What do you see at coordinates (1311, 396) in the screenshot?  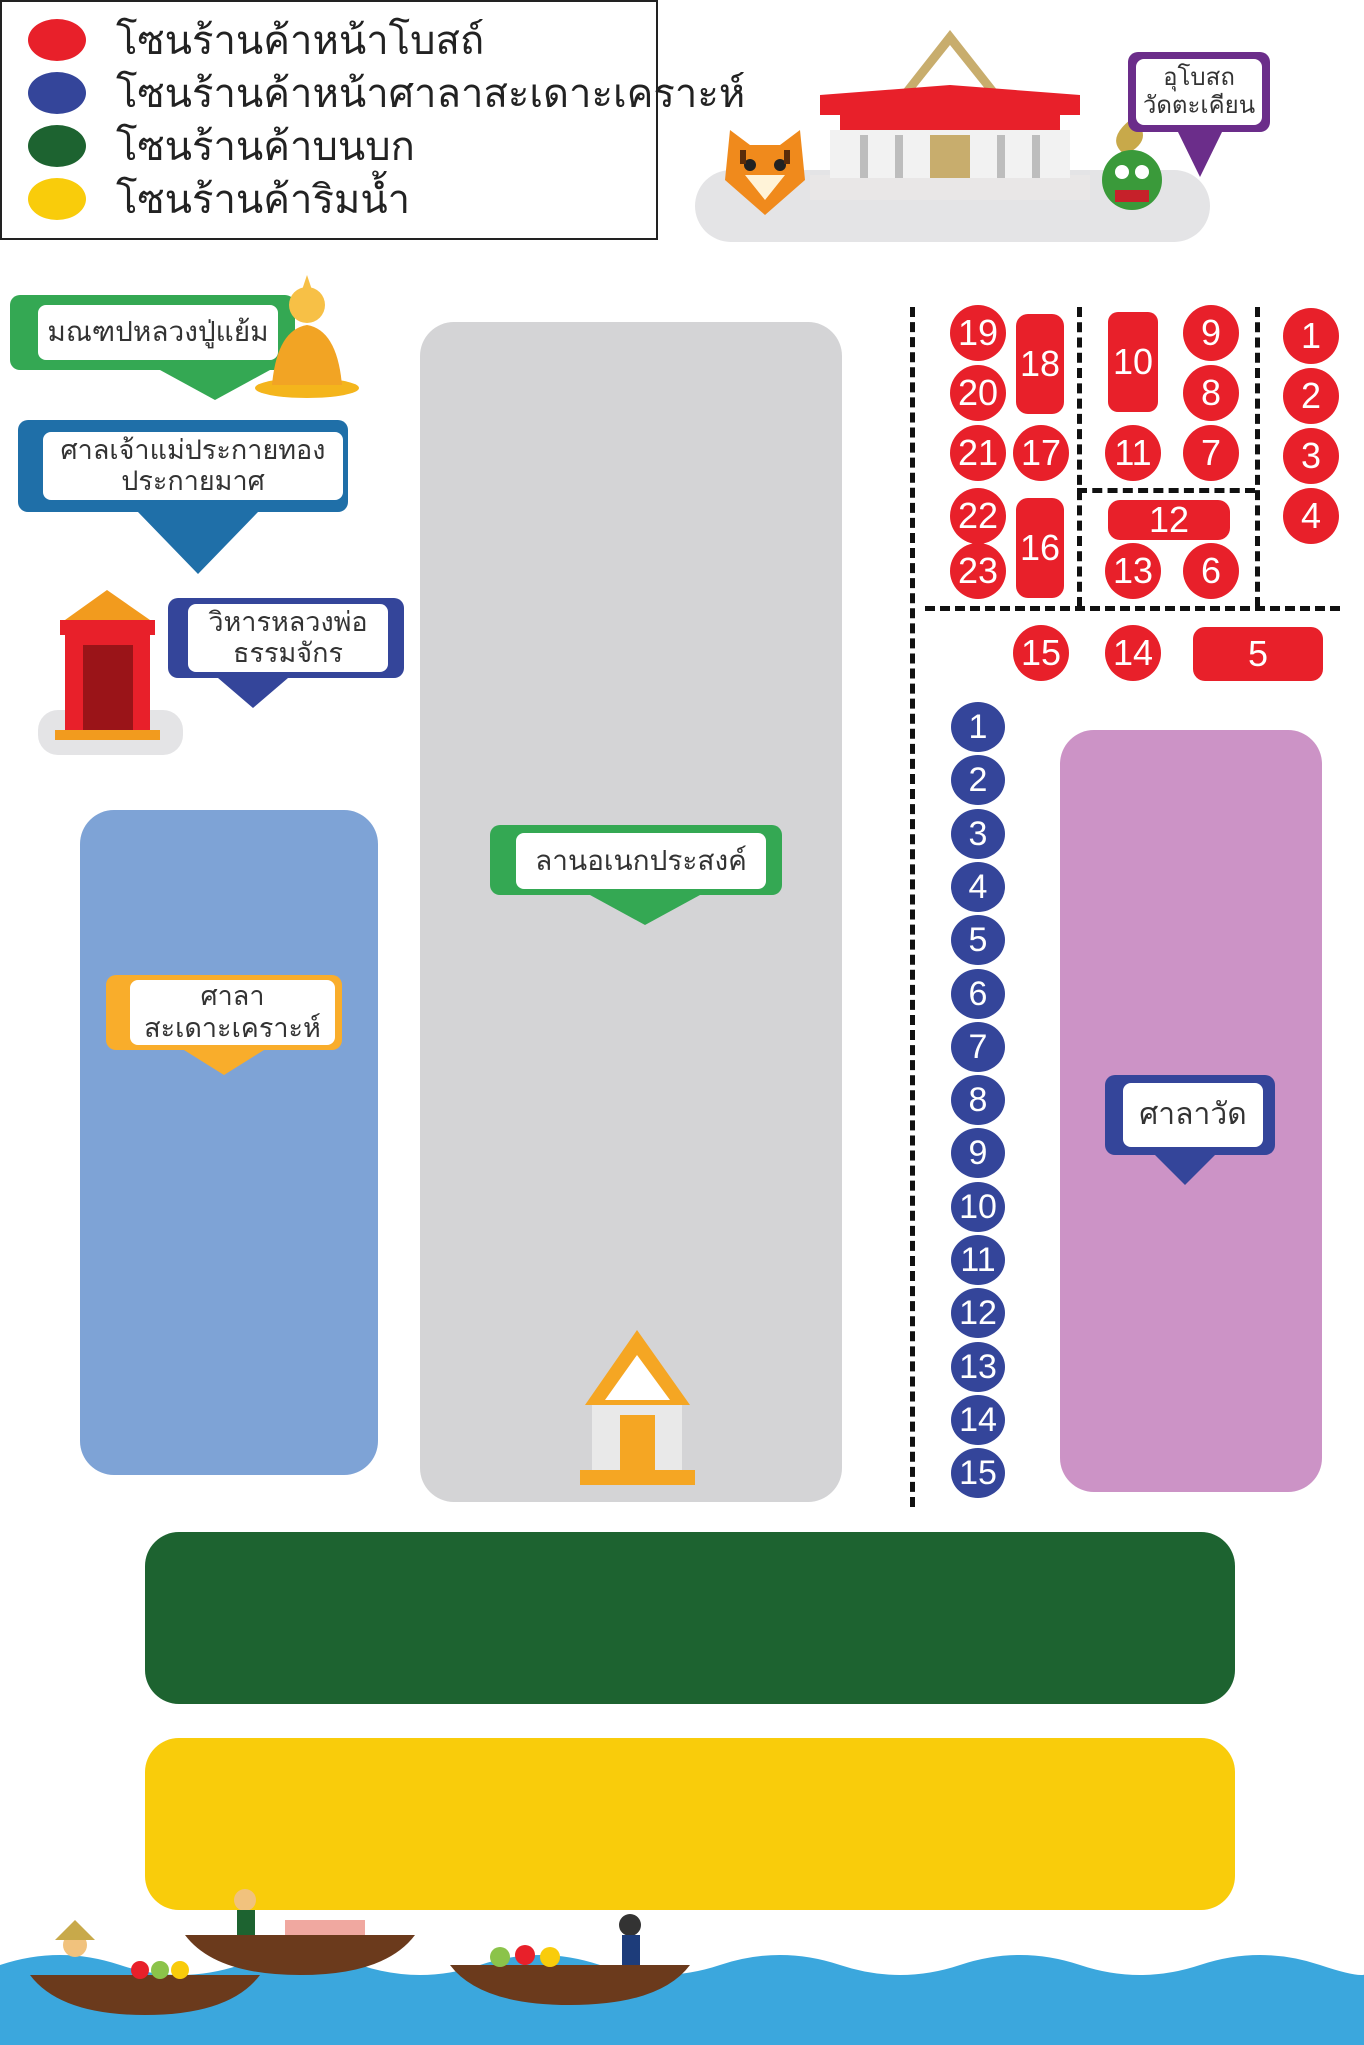 I see `red-stall: 2` at bounding box center [1311, 396].